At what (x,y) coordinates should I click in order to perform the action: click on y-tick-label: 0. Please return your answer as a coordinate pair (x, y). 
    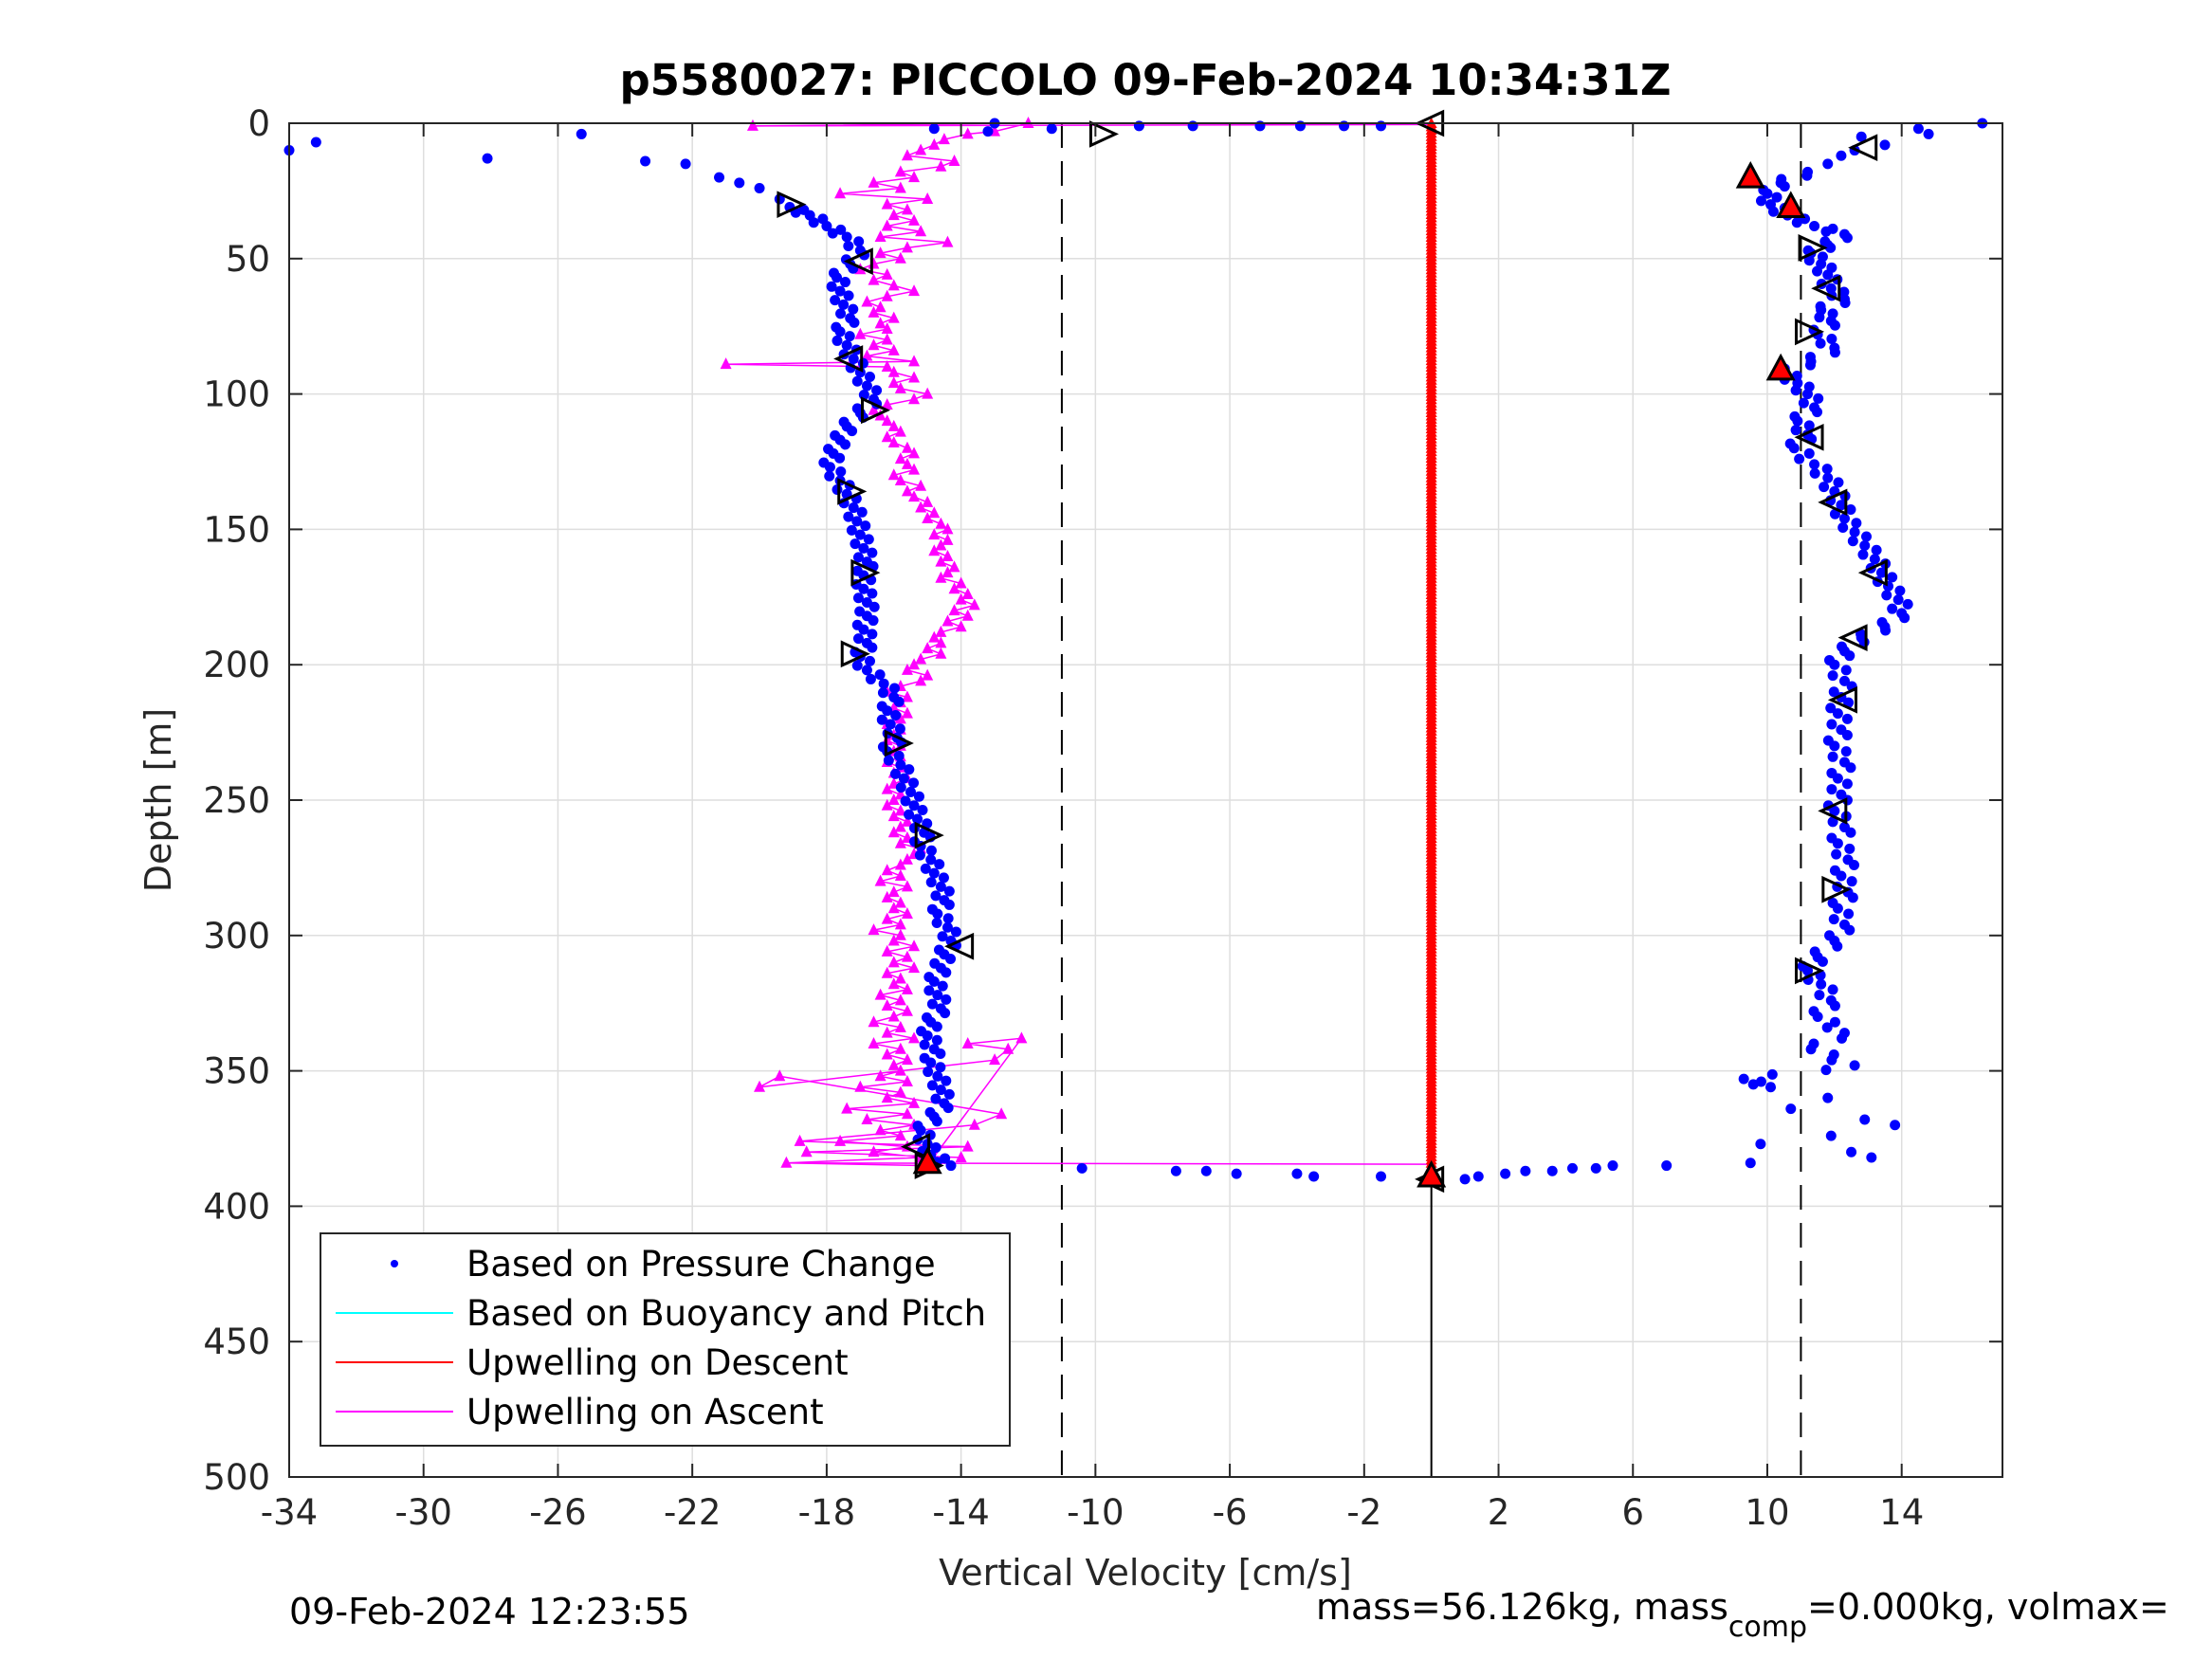
    Looking at the image, I should click on (258, 123).